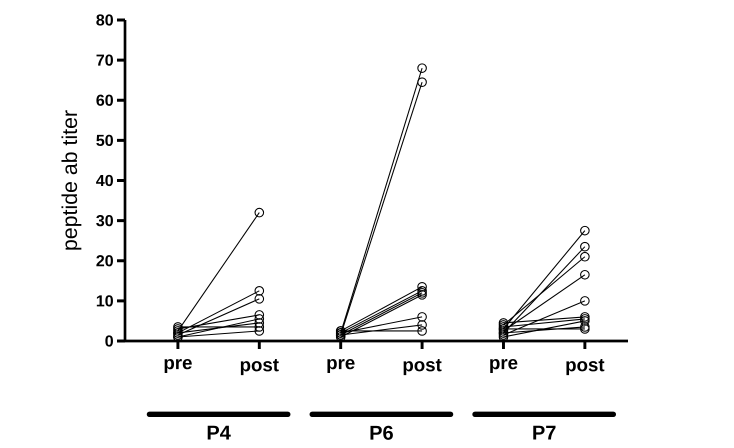 This screenshot has width=734, height=448. What do you see at coordinates (104, 100) in the screenshot?
I see `y-tick-label: 60` at bounding box center [104, 100].